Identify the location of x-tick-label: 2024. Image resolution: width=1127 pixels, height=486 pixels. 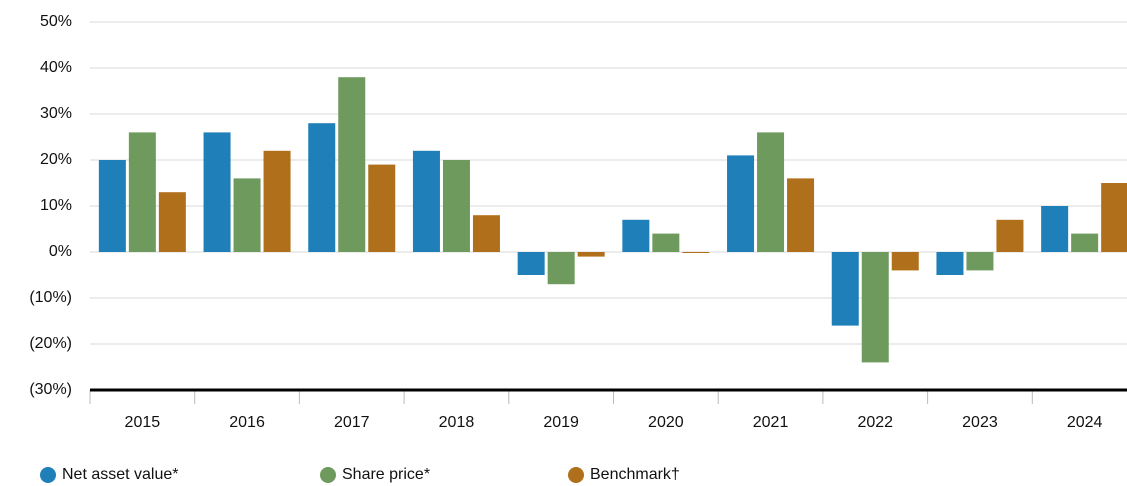
(1085, 422).